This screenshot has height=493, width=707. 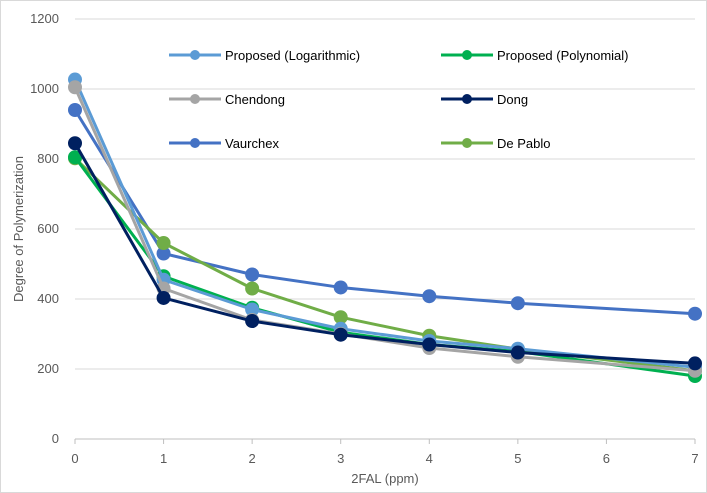 What do you see at coordinates (252, 458) in the screenshot?
I see `x-tick-label: 2` at bounding box center [252, 458].